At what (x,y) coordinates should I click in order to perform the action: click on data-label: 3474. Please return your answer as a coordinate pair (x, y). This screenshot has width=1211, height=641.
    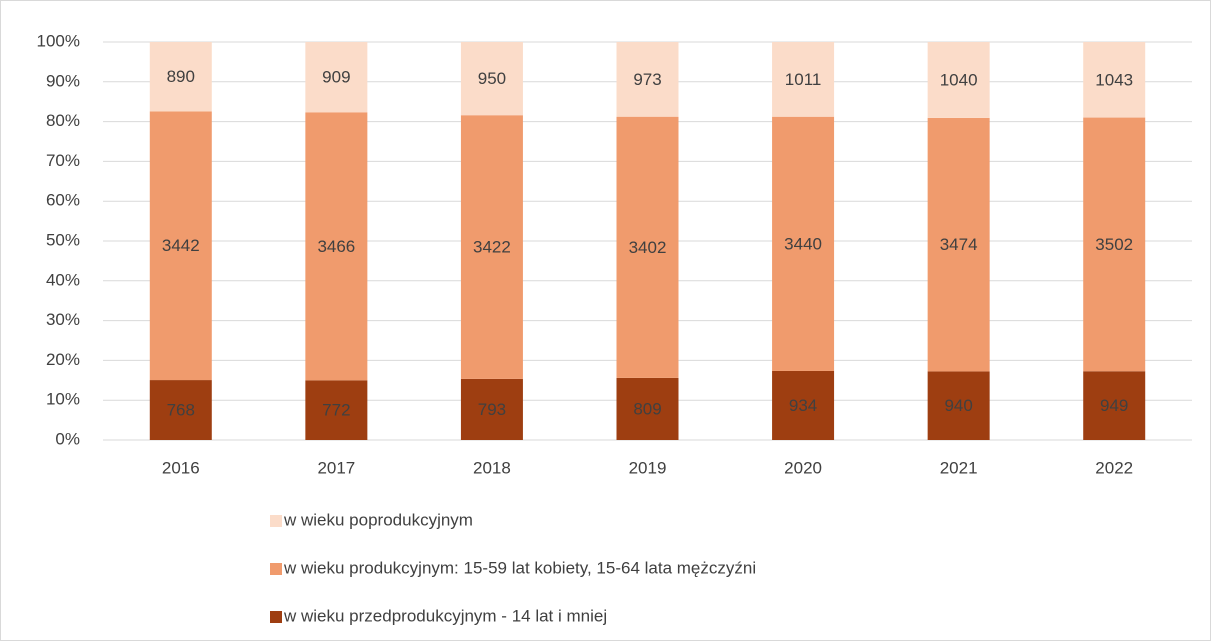
    Looking at the image, I should click on (959, 244).